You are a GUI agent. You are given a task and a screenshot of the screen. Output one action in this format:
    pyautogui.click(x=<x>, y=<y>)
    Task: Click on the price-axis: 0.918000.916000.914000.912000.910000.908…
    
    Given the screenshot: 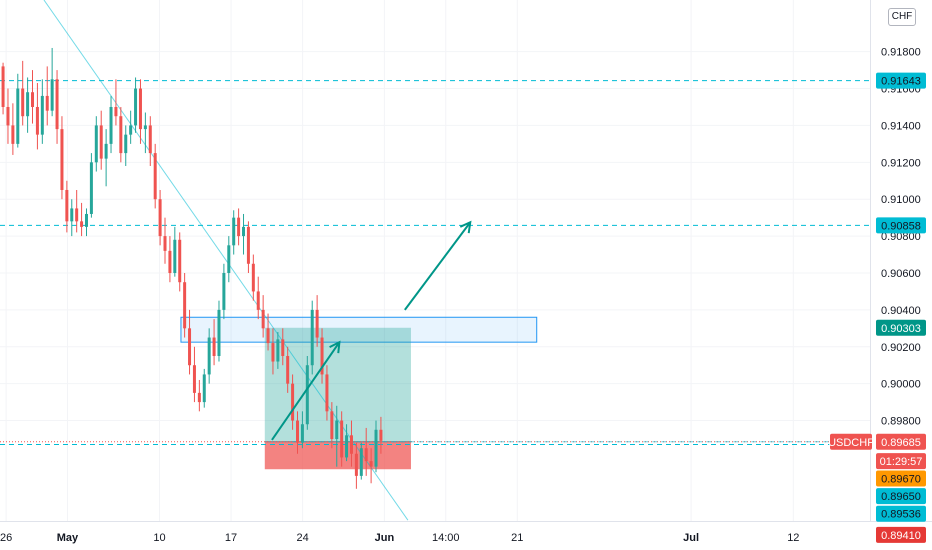 What is the action you would take?
    pyautogui.click(x=901, y=237)
    